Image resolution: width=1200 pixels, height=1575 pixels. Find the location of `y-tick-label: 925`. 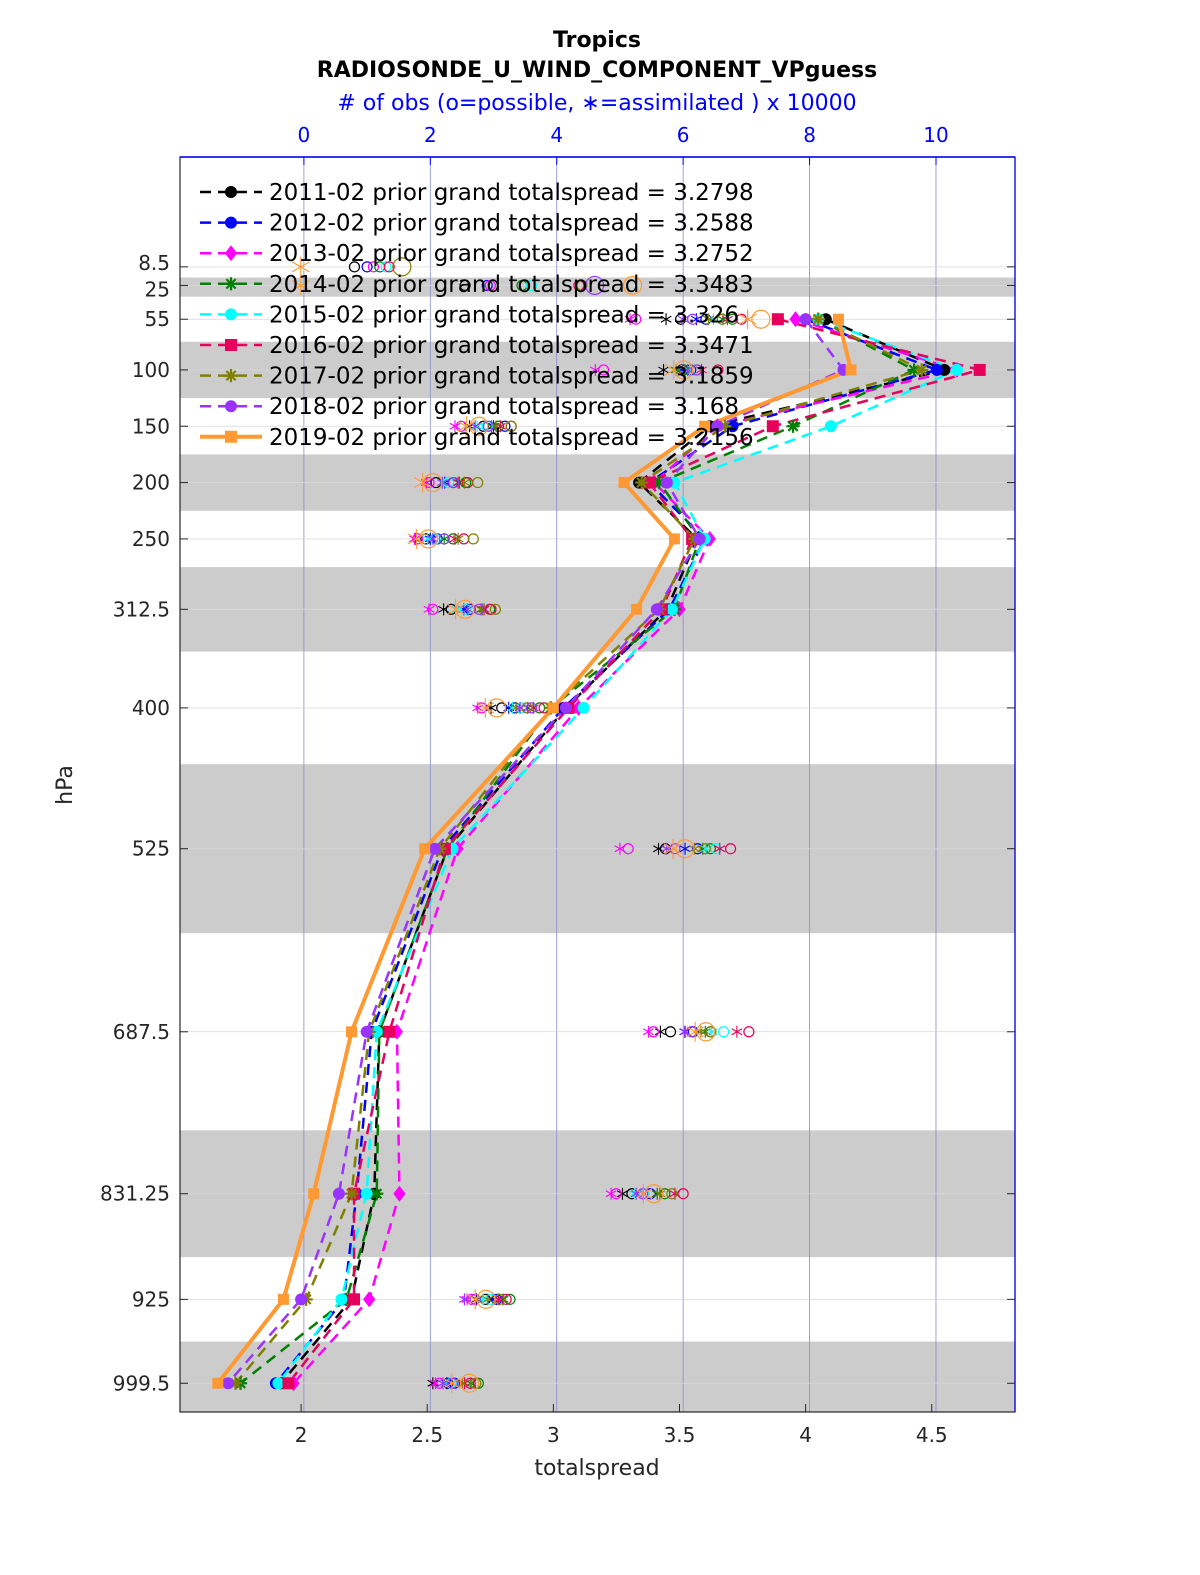

y-tick-label: 925 is located at coordinates (151, 1299).